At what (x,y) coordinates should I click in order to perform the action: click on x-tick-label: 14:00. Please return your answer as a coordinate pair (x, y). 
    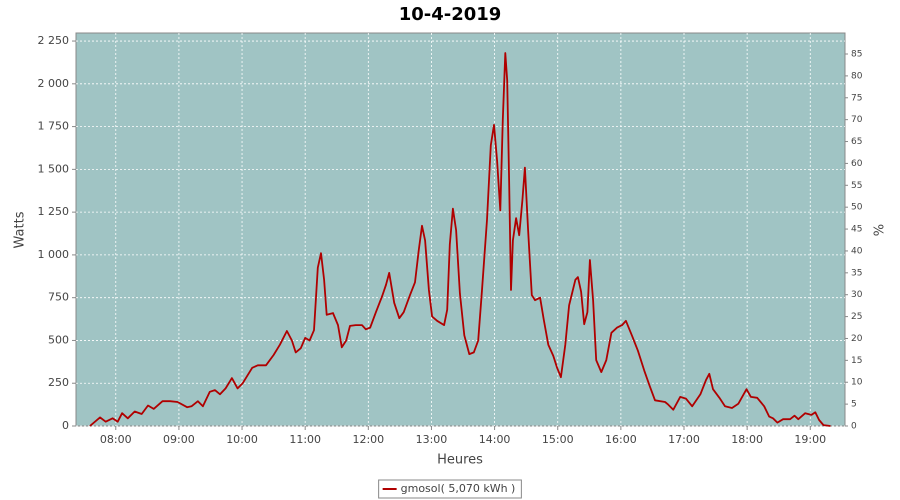
    Looking at the image, I should click on (495, 439).